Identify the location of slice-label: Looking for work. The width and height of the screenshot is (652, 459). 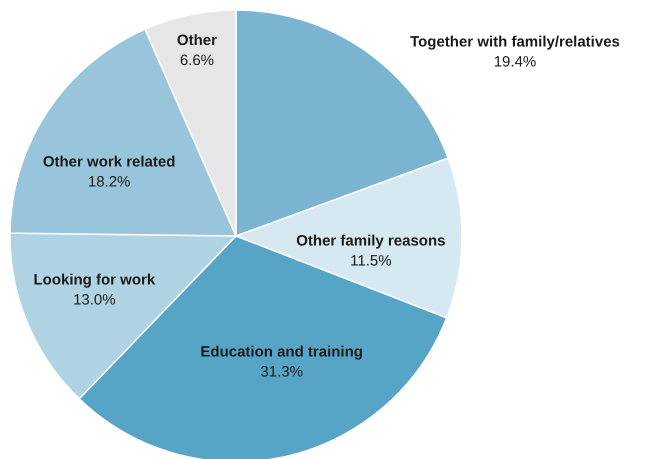
(95, 279).